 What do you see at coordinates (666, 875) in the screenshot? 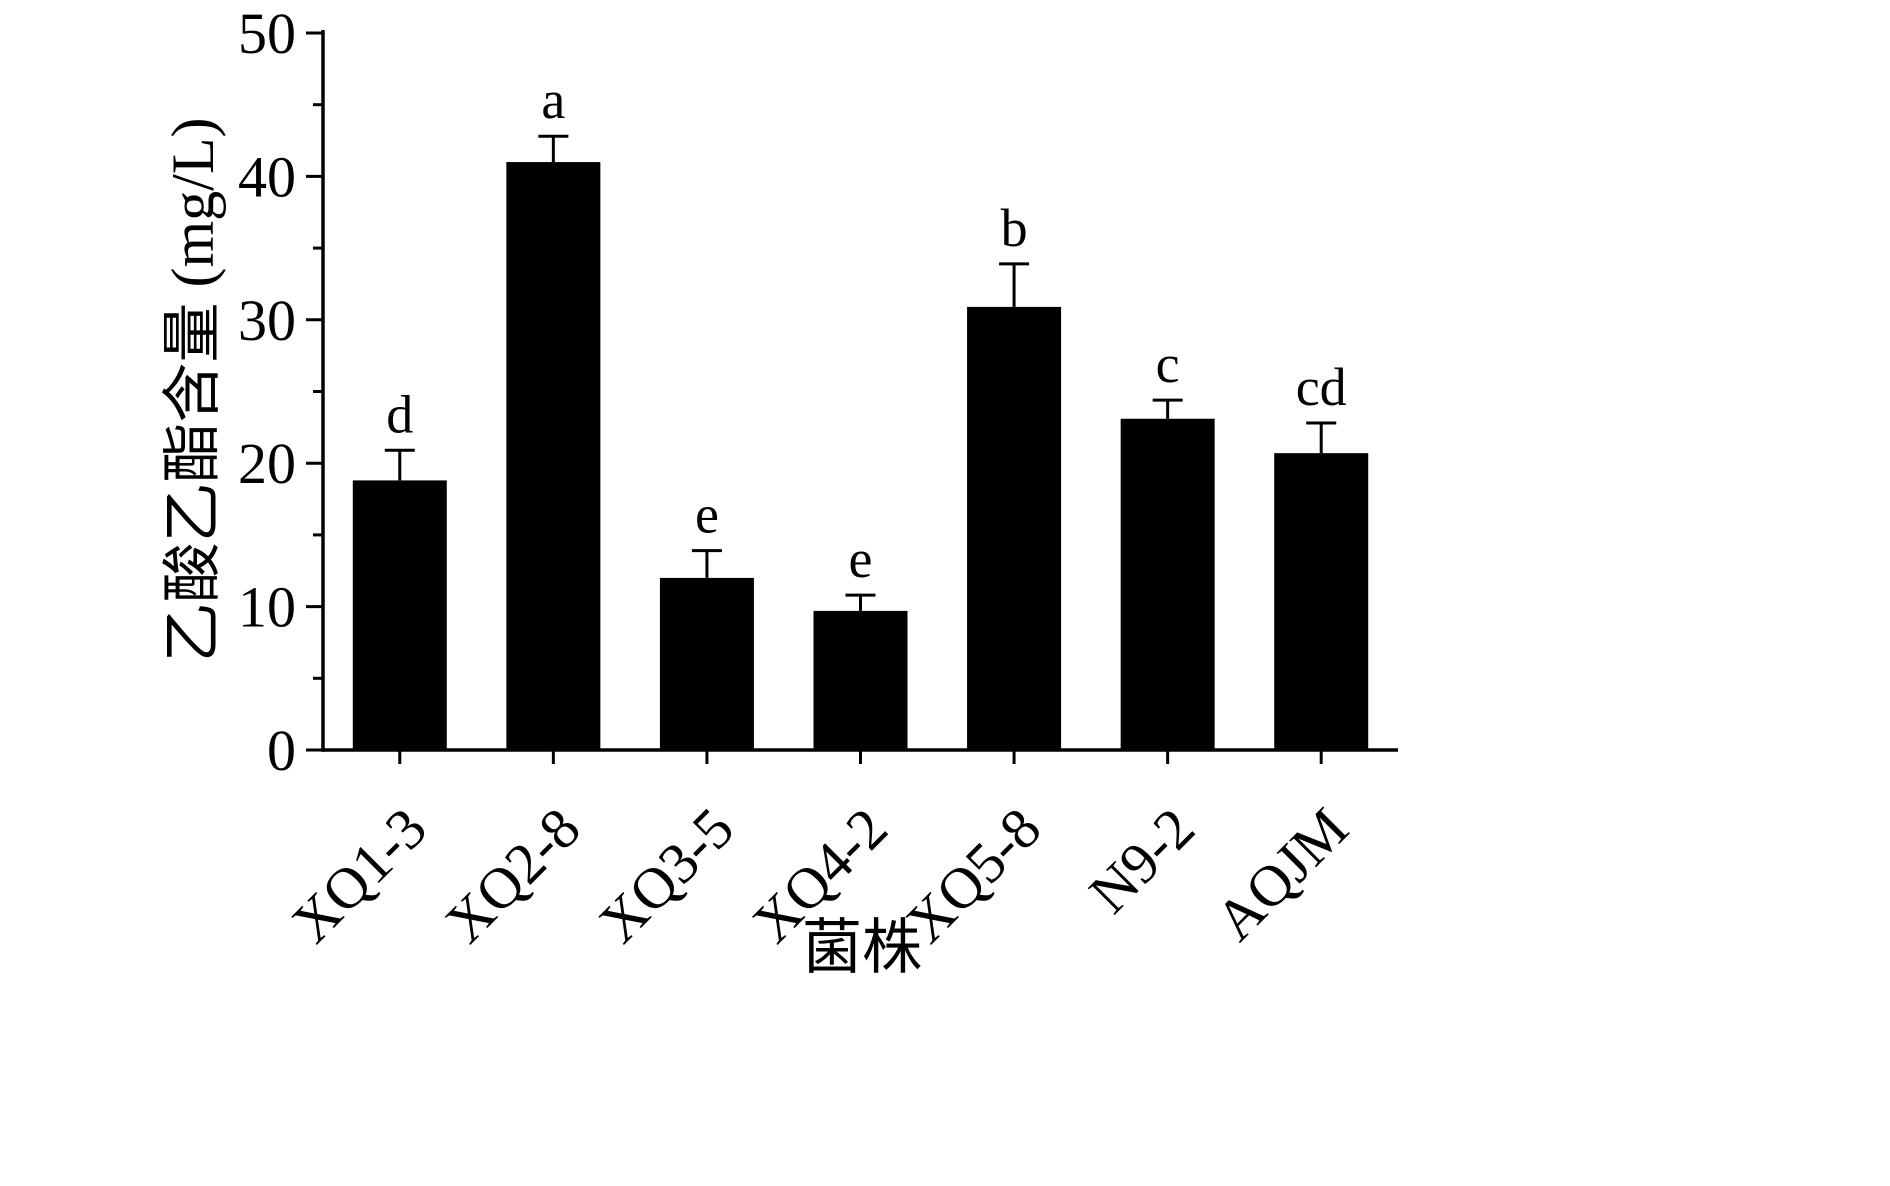
I see `x-tick-label-XQ3-5: XQ3-5` at bounding box center [666, 875].